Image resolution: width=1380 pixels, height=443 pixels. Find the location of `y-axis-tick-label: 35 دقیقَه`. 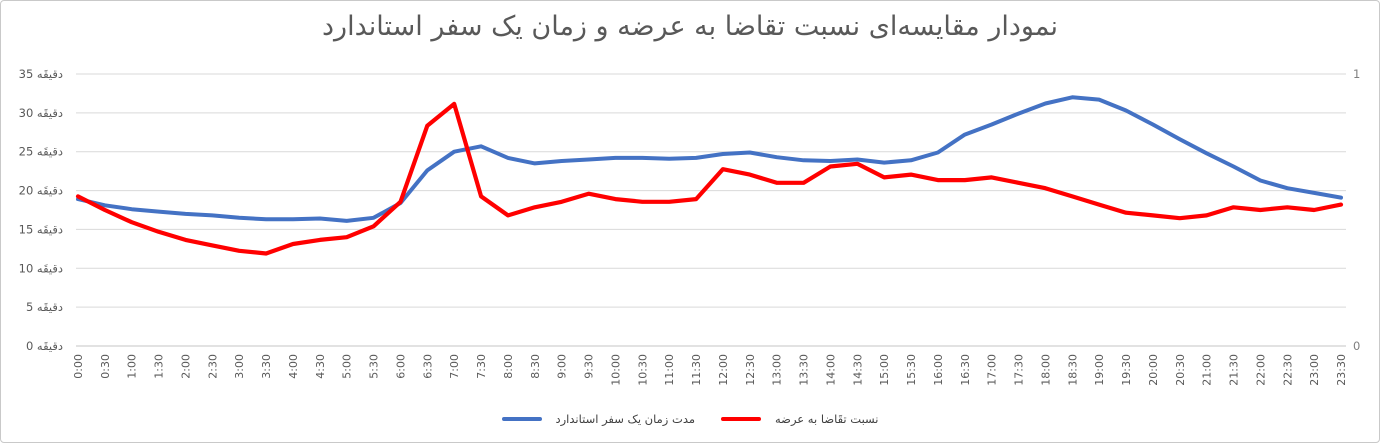

y-axis-tick-label: 35 دقیقَه is located at coordinates (41, 74).